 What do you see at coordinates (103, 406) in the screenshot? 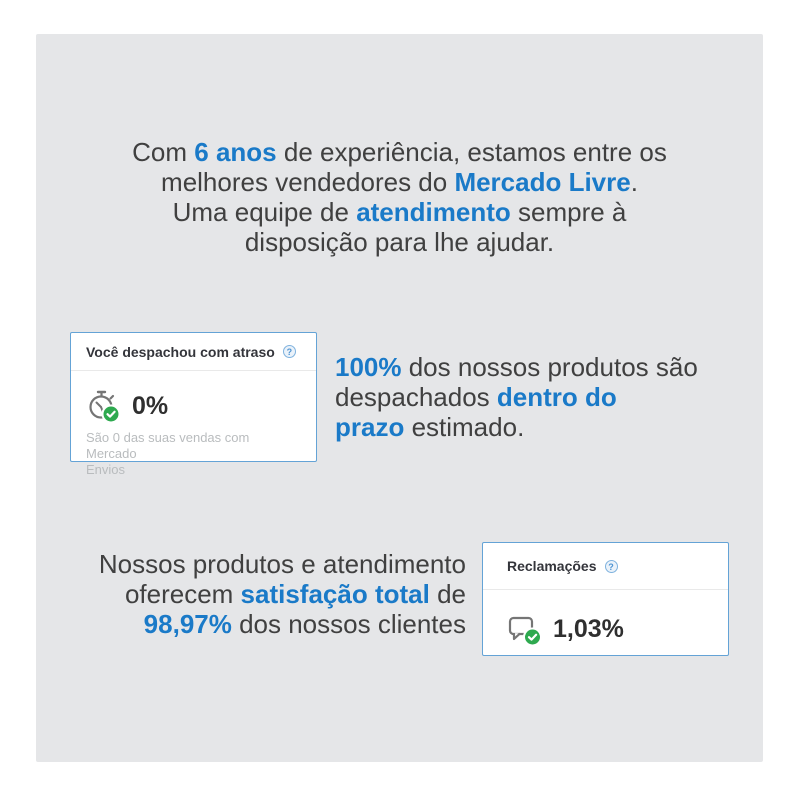
I see `stopwatch-check-icon` at bounding box center [103, 406].